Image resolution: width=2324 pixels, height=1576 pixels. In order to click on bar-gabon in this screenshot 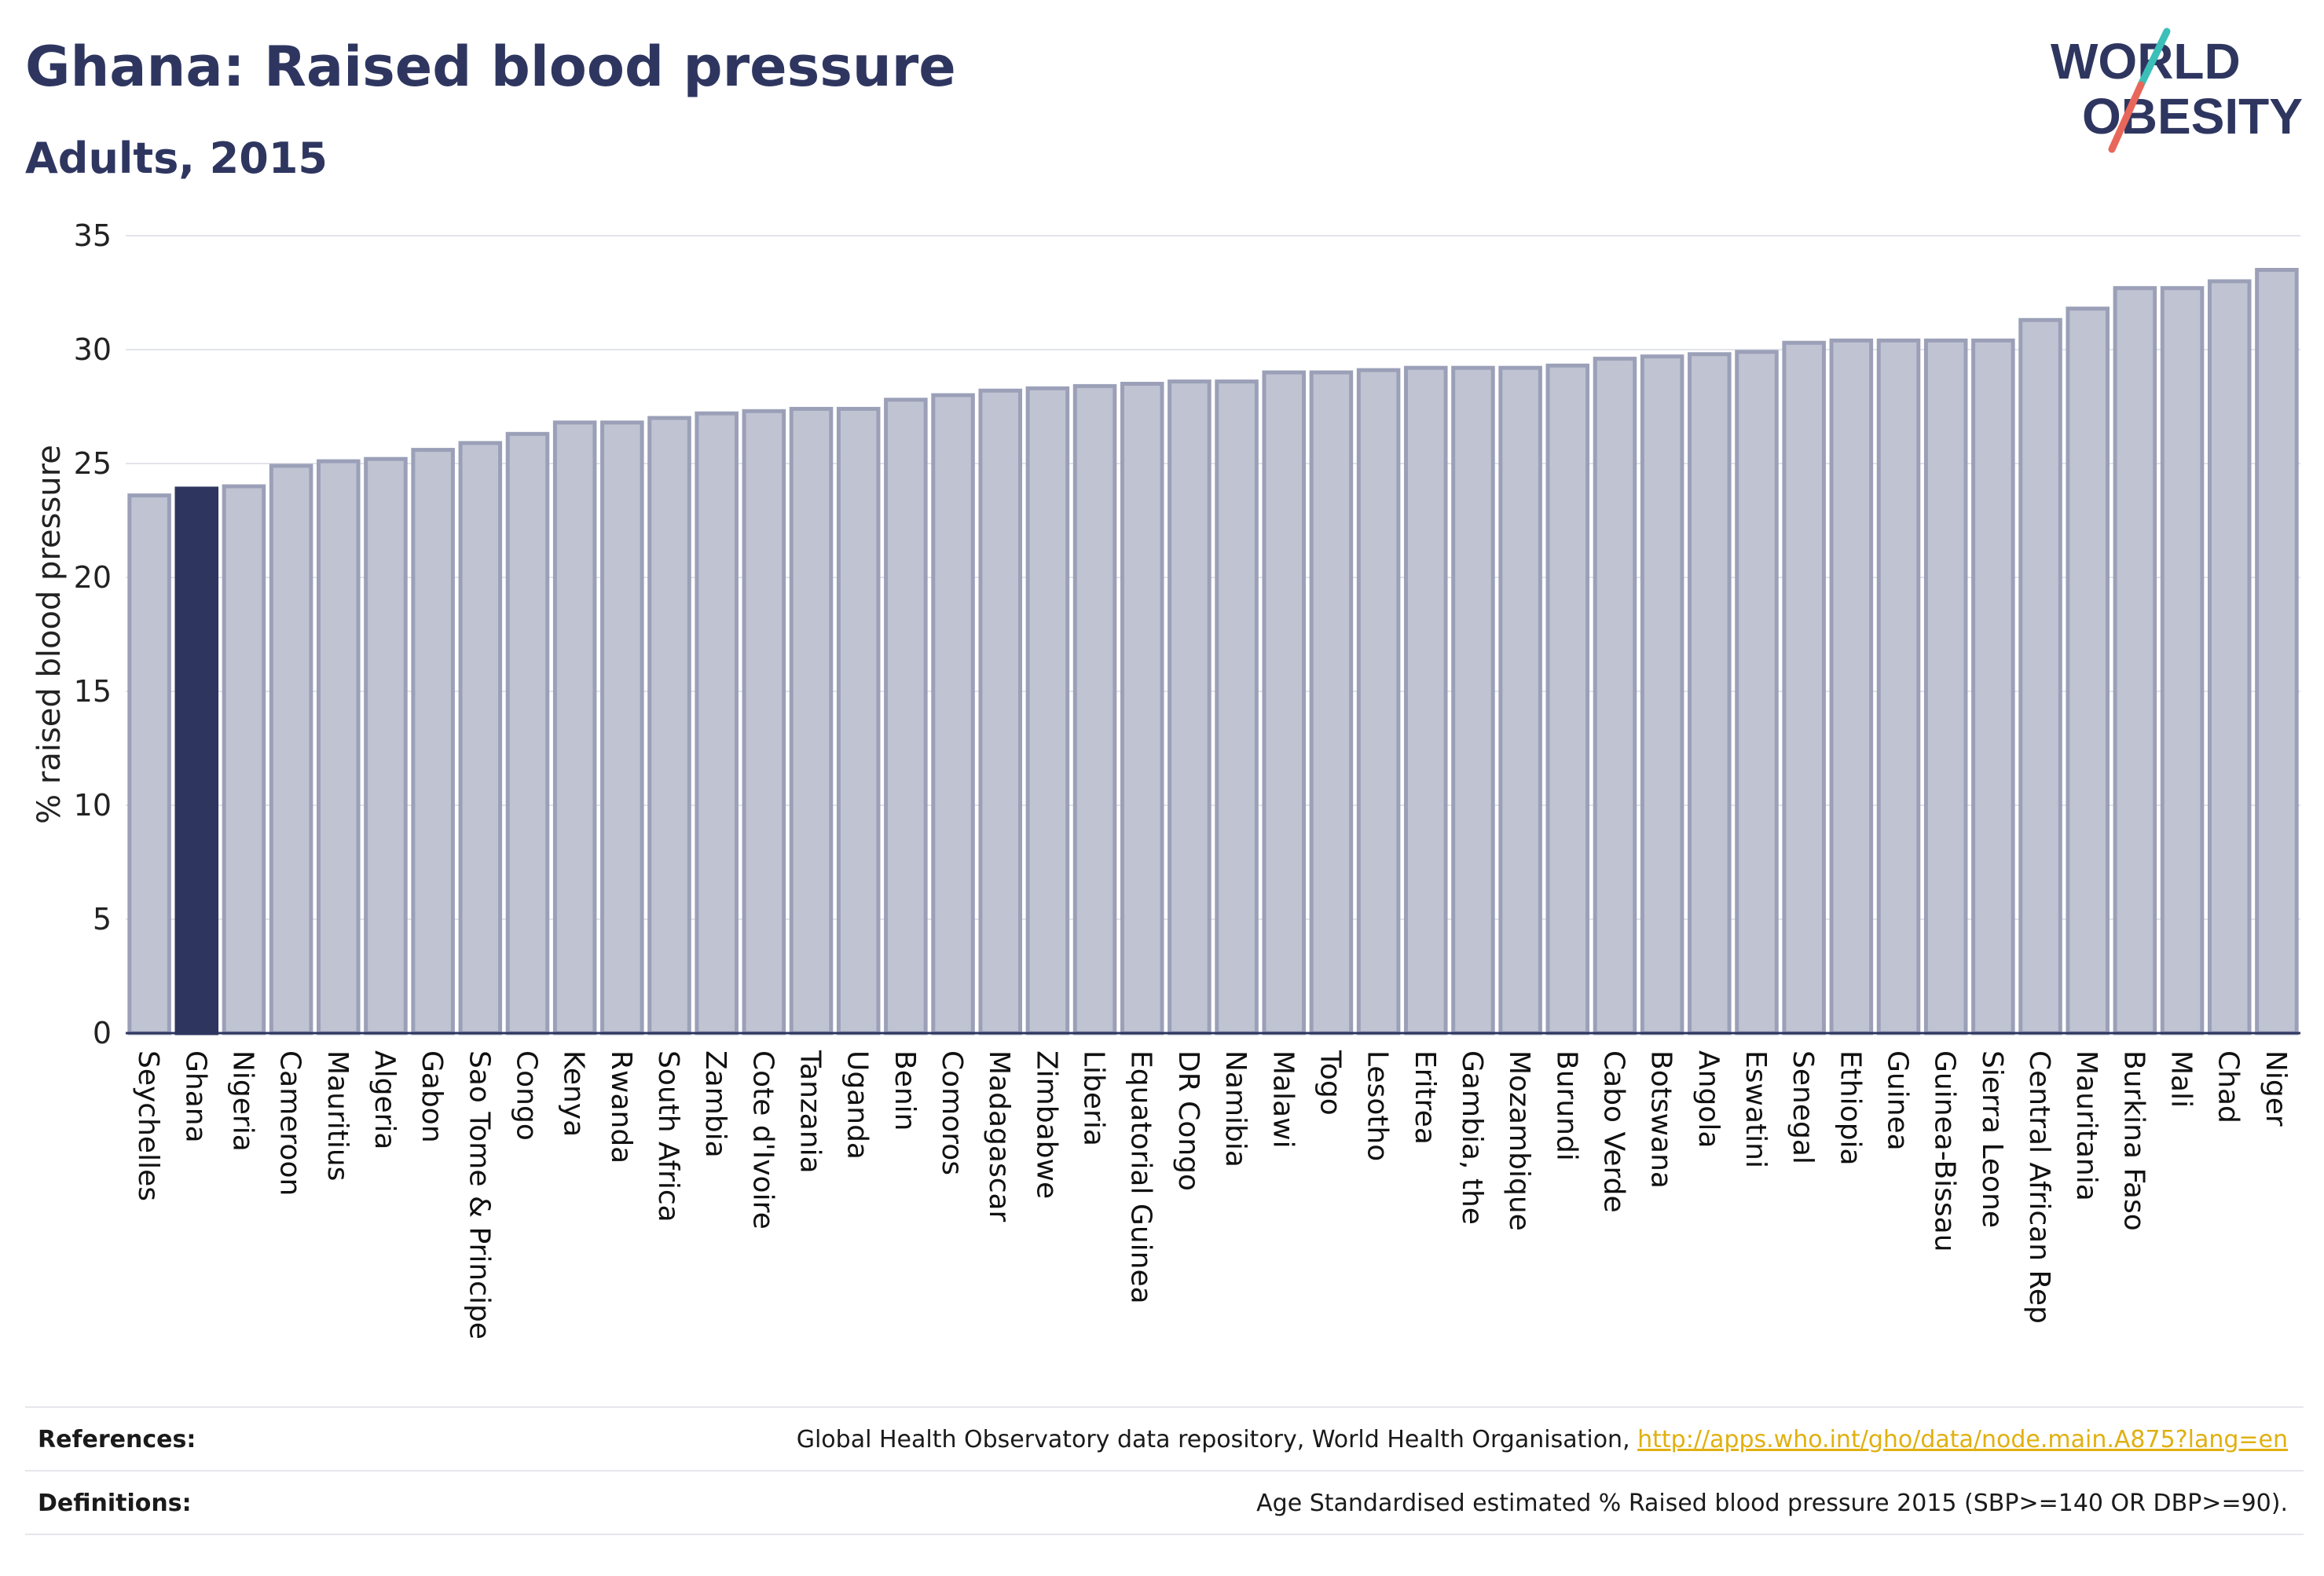, I will do `click(433, 741)`.